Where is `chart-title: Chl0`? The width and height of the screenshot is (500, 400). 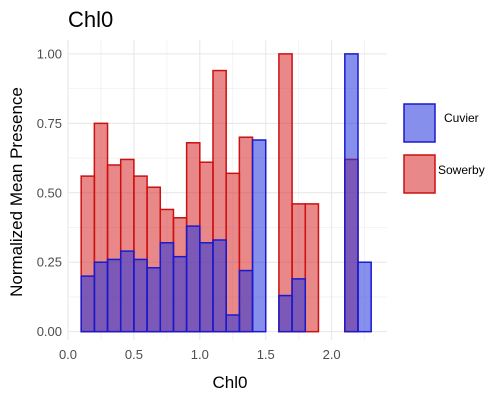
chart-title: Chl0 is located at coordinates (90, 19).